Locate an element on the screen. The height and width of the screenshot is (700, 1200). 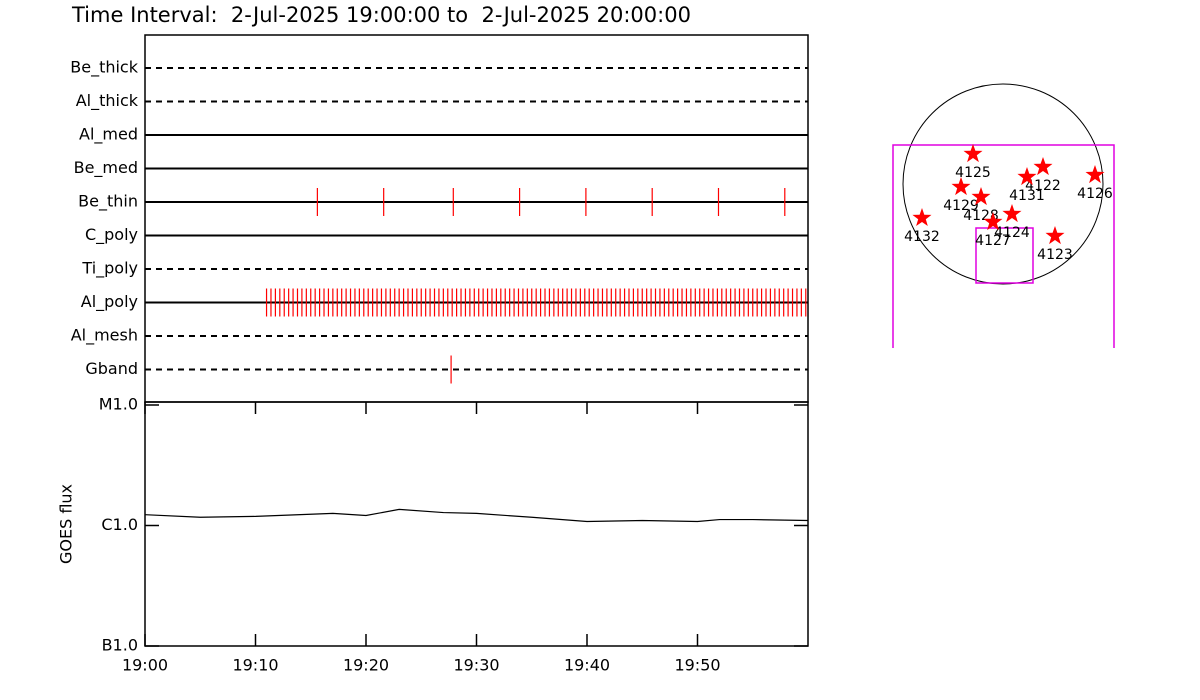
x-tick-label: 19:50 is located at coordinates (697, 665).